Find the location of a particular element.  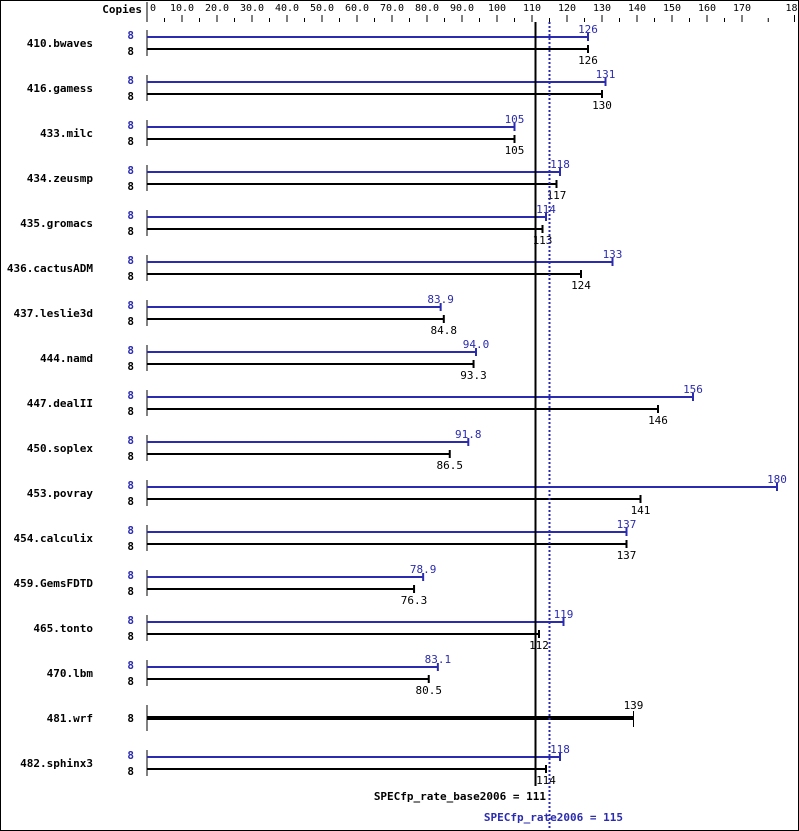

x-tick-label: 130 is located at coordinates (602, 8).